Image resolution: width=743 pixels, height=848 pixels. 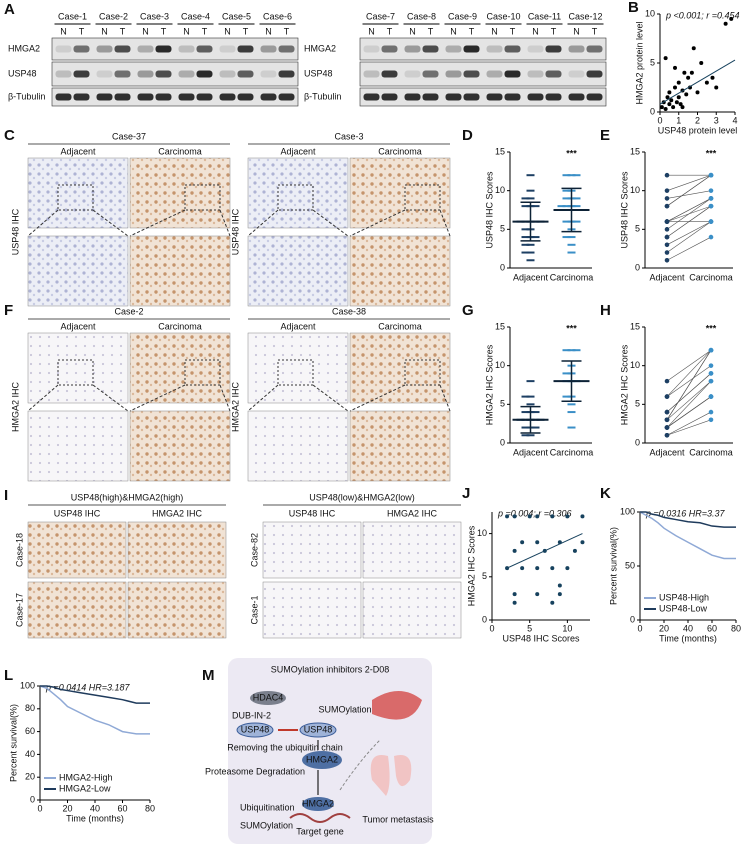 What do you see at coordinates (467, 135) in the screenshot?
I see `panel-label: D` at bounding box center [467, 135].